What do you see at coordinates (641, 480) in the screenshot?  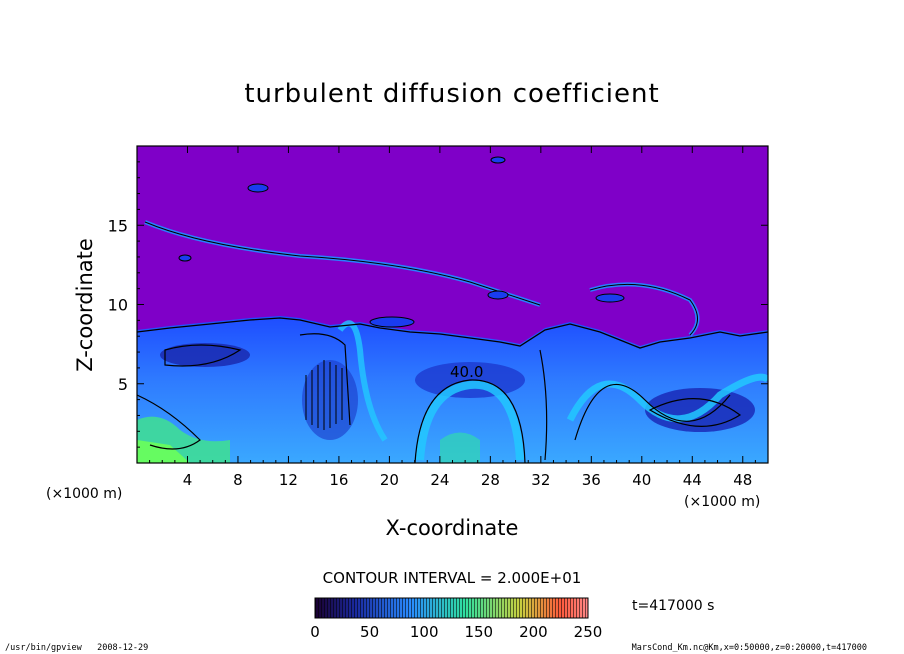 I see `x-tick-label: 40` at bounding box center [641, 480].